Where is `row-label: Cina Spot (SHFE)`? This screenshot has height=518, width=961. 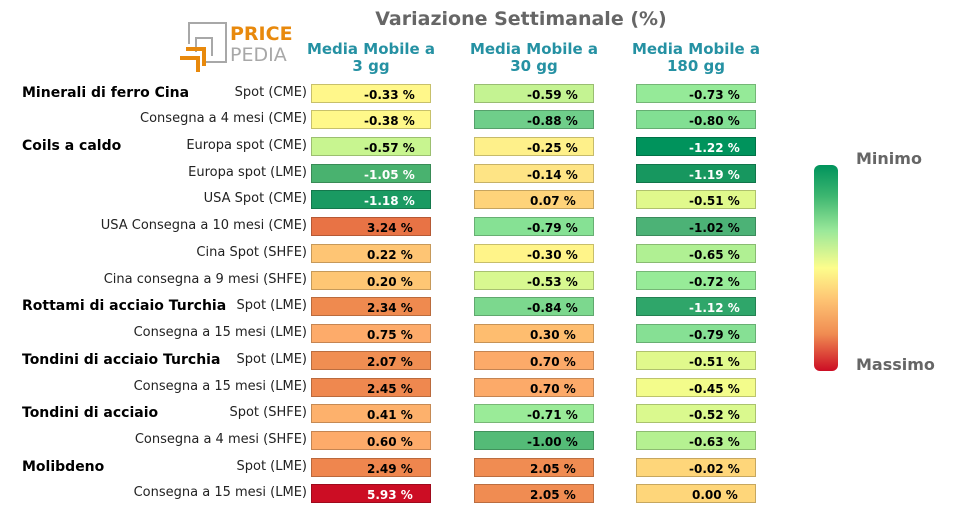
row-label: Cina Spot (SHFE) is located at coordinates (251, 252).